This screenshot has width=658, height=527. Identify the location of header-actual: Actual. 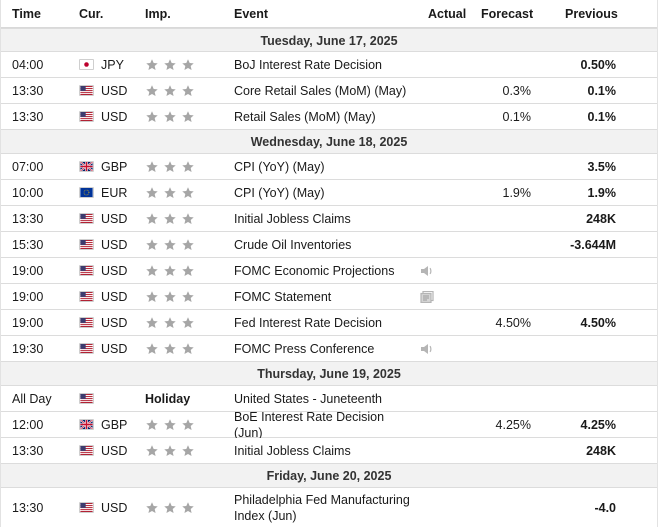
(447, 14).